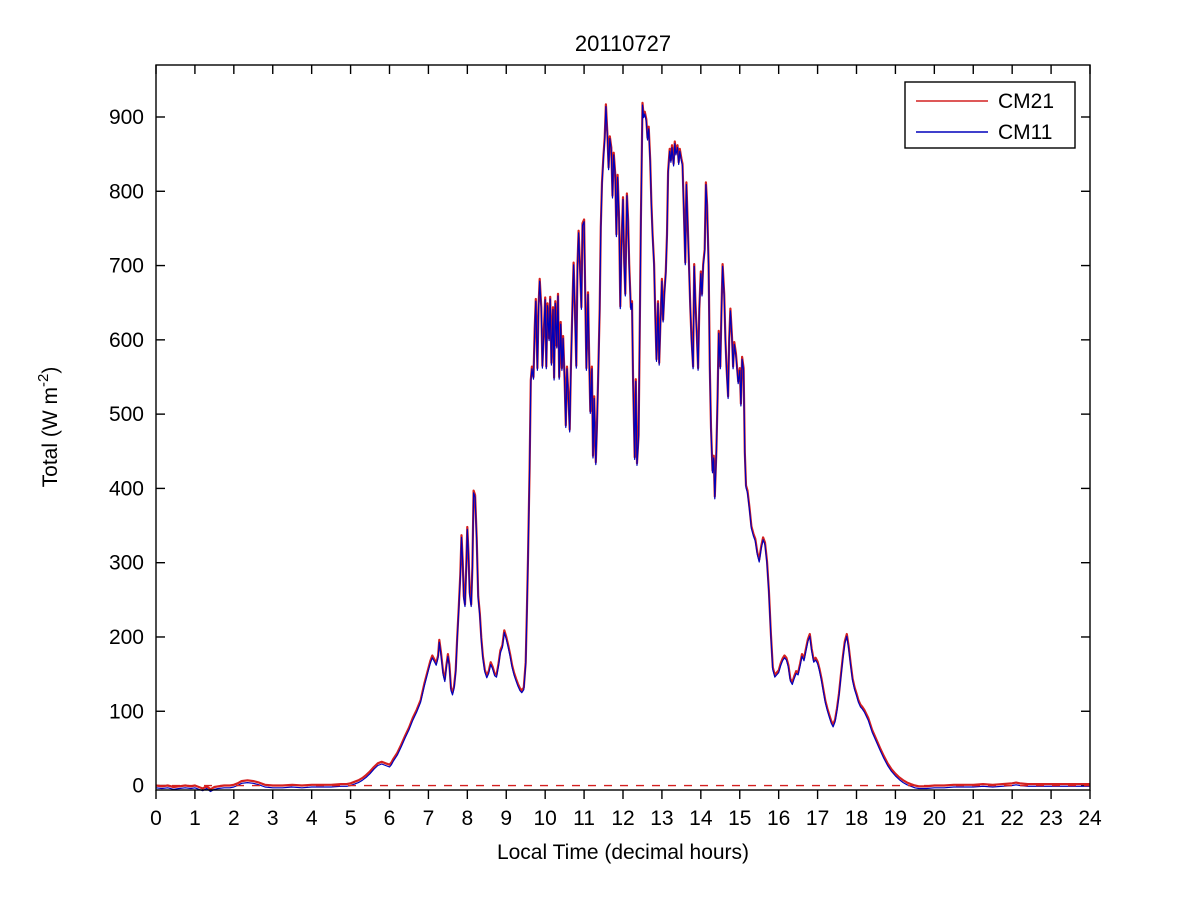 This screenshot has height=905, width=1201. I want to click on y-axis-label: Total (W m-2), so click(48, 427).